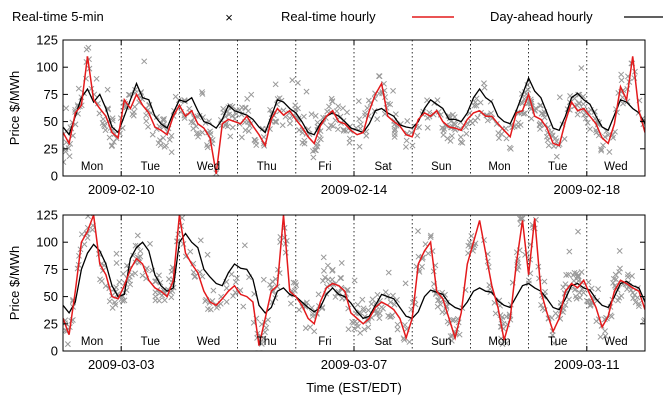 The image size is (667, 400). I want to click on day-label: Mon, so click(92, 342).